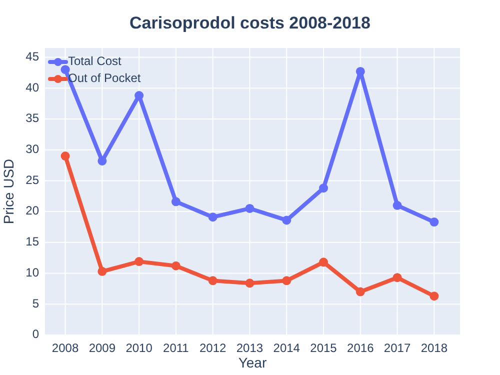 The width and height of the screenshot is (500, 375). I want to click on y-tick-label: 5, so click(36, 303).